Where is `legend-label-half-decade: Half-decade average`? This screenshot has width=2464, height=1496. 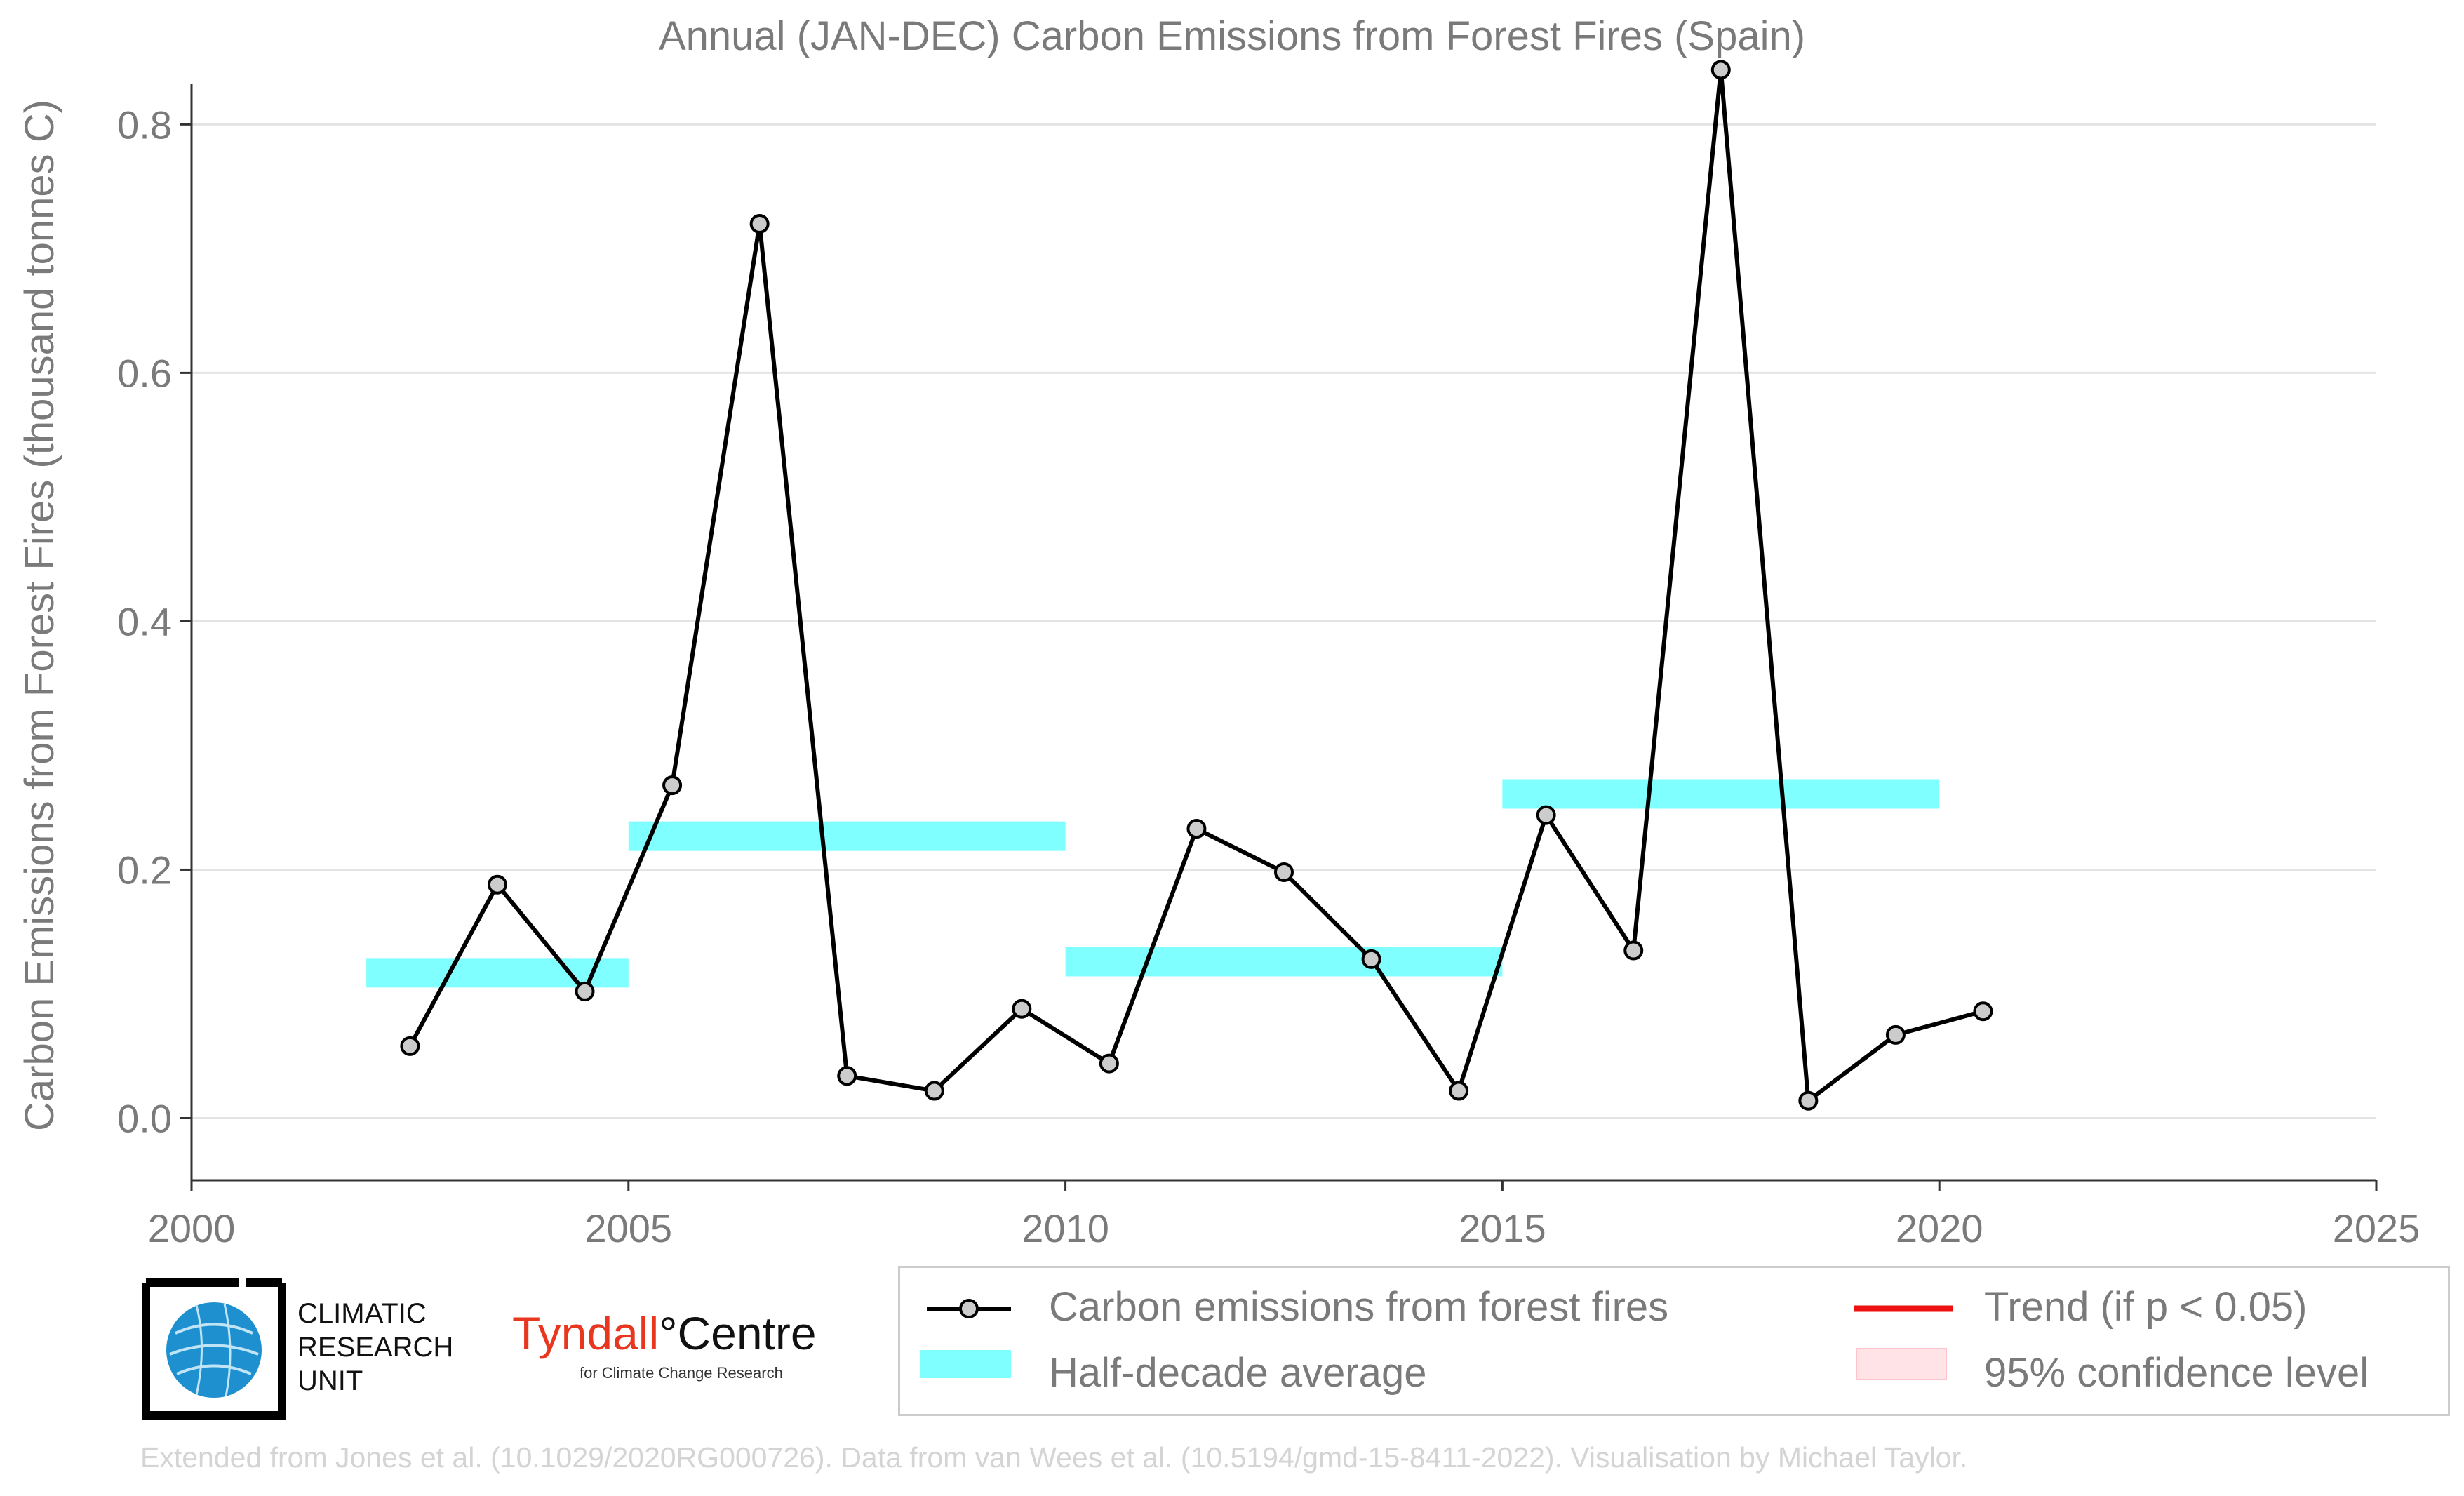
legend-label-half-decade: Half-decade average is located at coordinates (1238, 1373).